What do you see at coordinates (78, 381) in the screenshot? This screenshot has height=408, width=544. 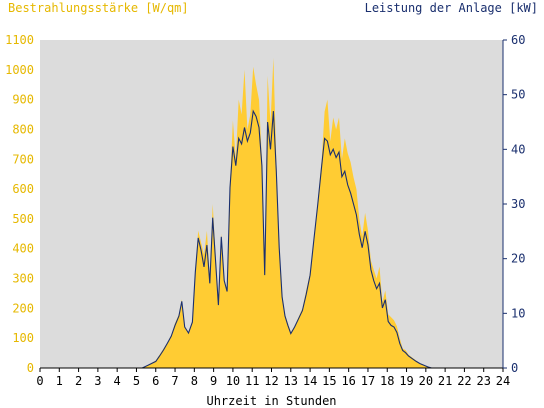 I see `x-tick-label: 2` at bounding box center [78, 381].